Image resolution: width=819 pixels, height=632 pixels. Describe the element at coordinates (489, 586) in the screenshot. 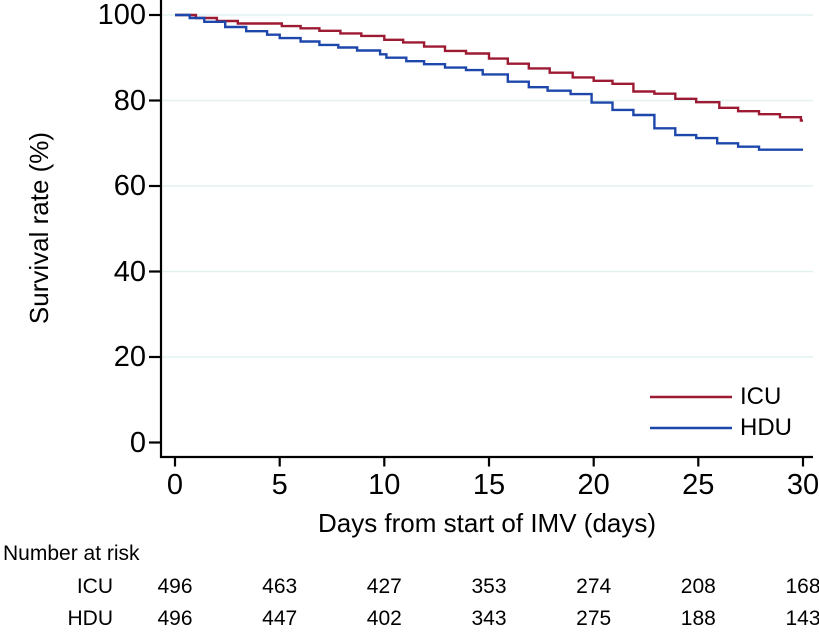

I see `risk-cell: 353` at that location.